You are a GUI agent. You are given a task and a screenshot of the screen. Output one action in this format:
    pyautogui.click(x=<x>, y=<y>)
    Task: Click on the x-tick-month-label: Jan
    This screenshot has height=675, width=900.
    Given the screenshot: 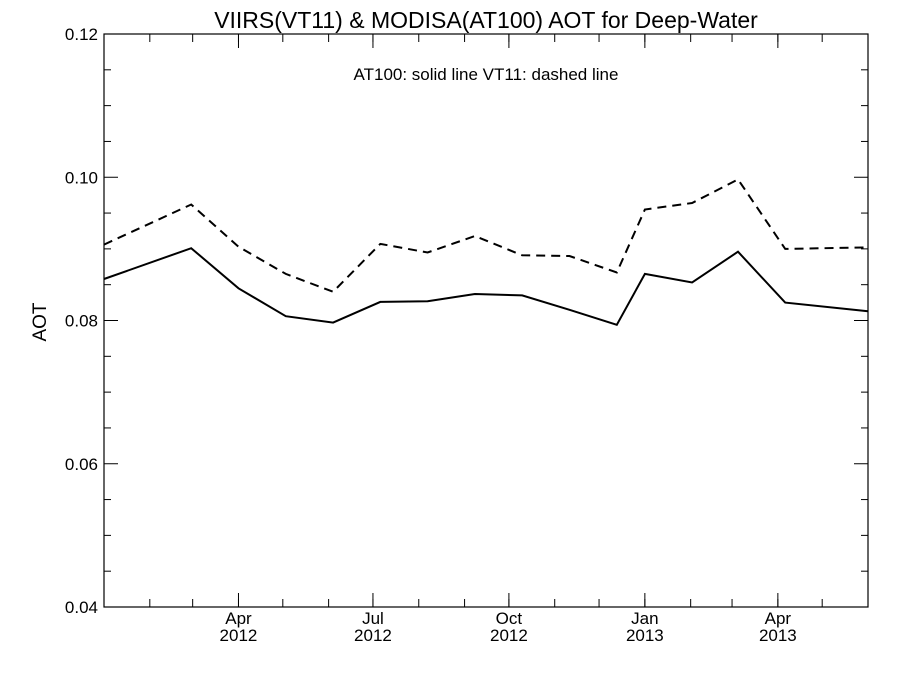 What is the action you would take?
    pyautogui.click(x=644, y=618)
    